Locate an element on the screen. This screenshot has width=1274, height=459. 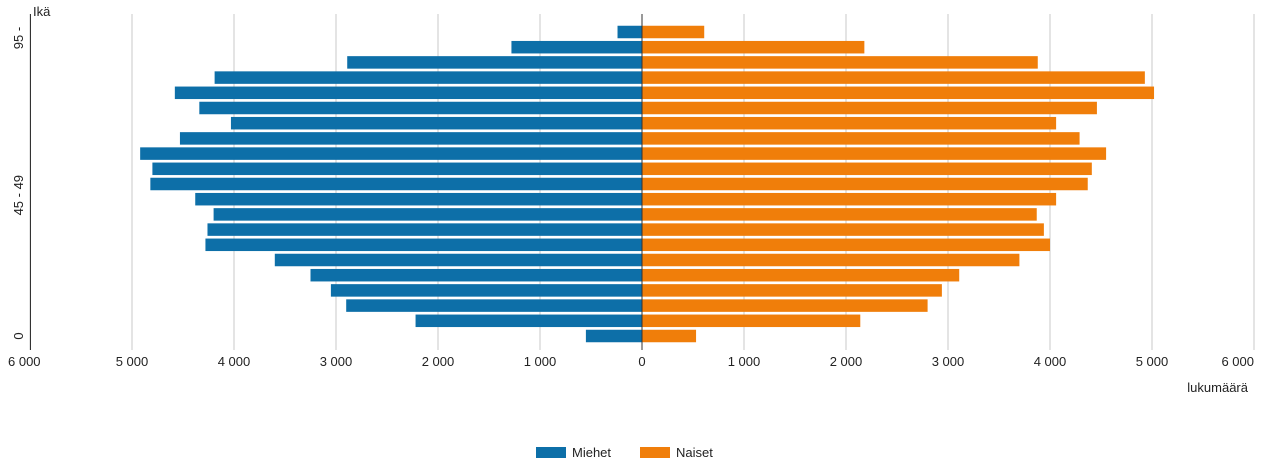
y-tick-labels: 95 - 45 - 49 0 is located at coordinates (18, 183).